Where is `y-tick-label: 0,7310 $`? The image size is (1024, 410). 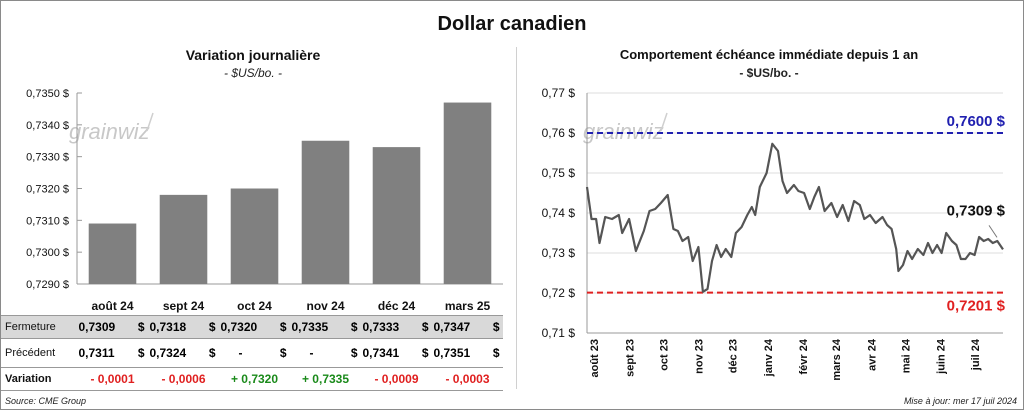 y-tick-label: 0,7310 $ is located at coordinates (47, 221).